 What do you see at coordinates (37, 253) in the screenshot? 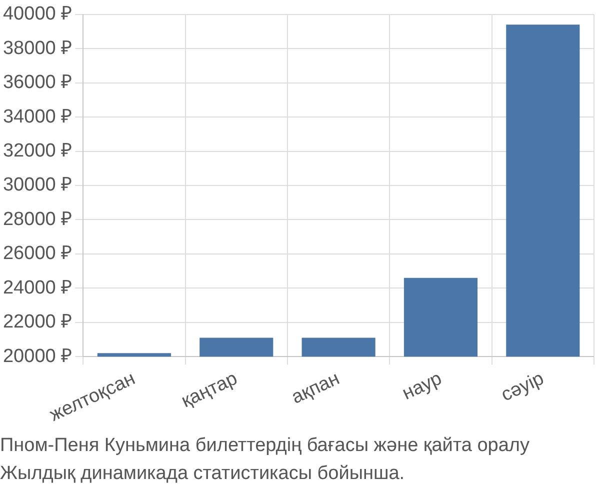
I see `y-tick-label: 26000 ₽` at bounding box center [37, 253].